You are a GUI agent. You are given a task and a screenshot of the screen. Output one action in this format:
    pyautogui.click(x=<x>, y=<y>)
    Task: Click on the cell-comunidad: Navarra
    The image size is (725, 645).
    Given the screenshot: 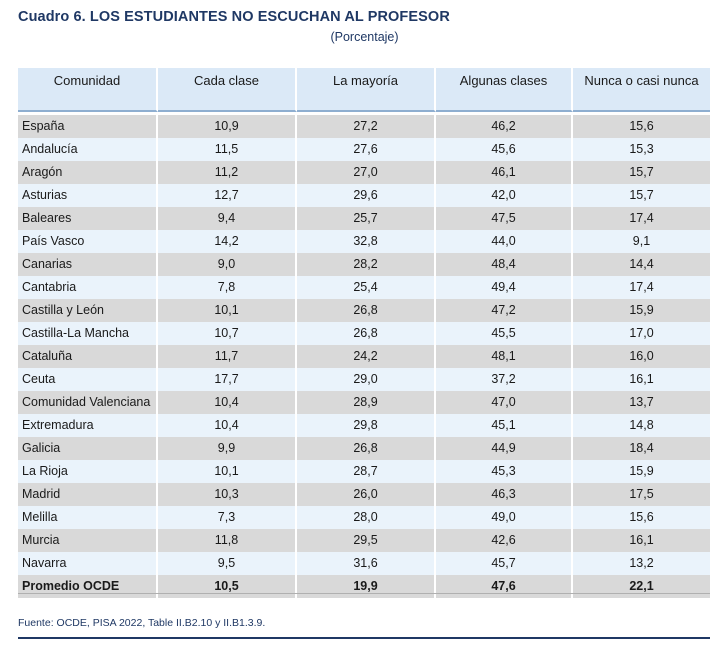 What is the action you would take?
    pyautogui.click(x=88, y=563)
    